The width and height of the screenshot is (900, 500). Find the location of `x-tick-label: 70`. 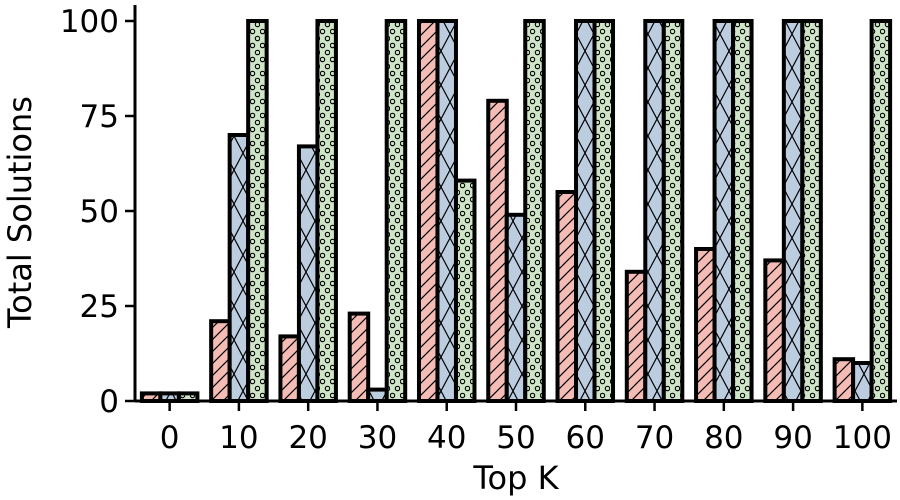

x-tick-label: 70 is located at coordinates (654, 438).